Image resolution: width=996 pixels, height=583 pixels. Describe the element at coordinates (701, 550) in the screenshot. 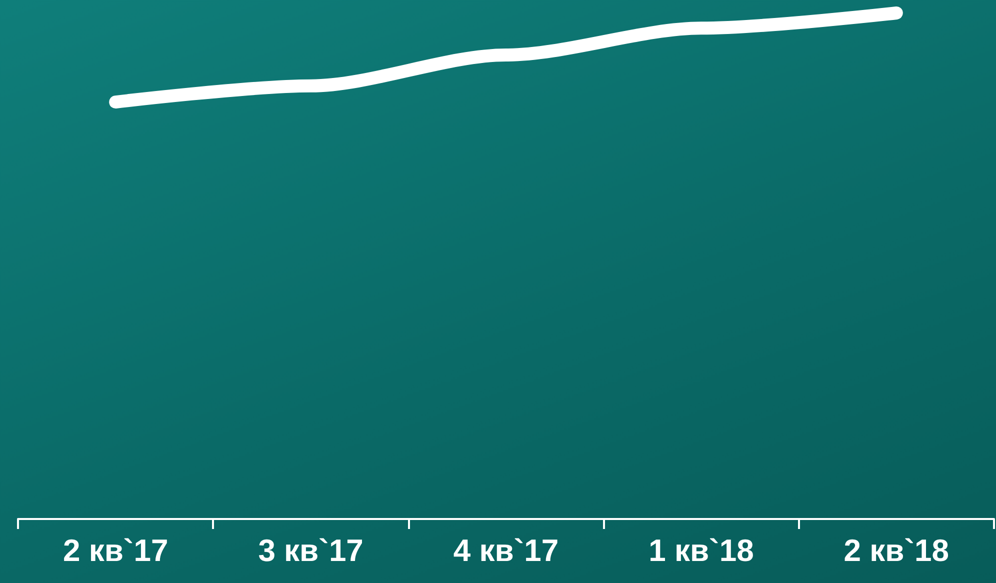

I see `x-tick-label: 1 кв`18` at that location.